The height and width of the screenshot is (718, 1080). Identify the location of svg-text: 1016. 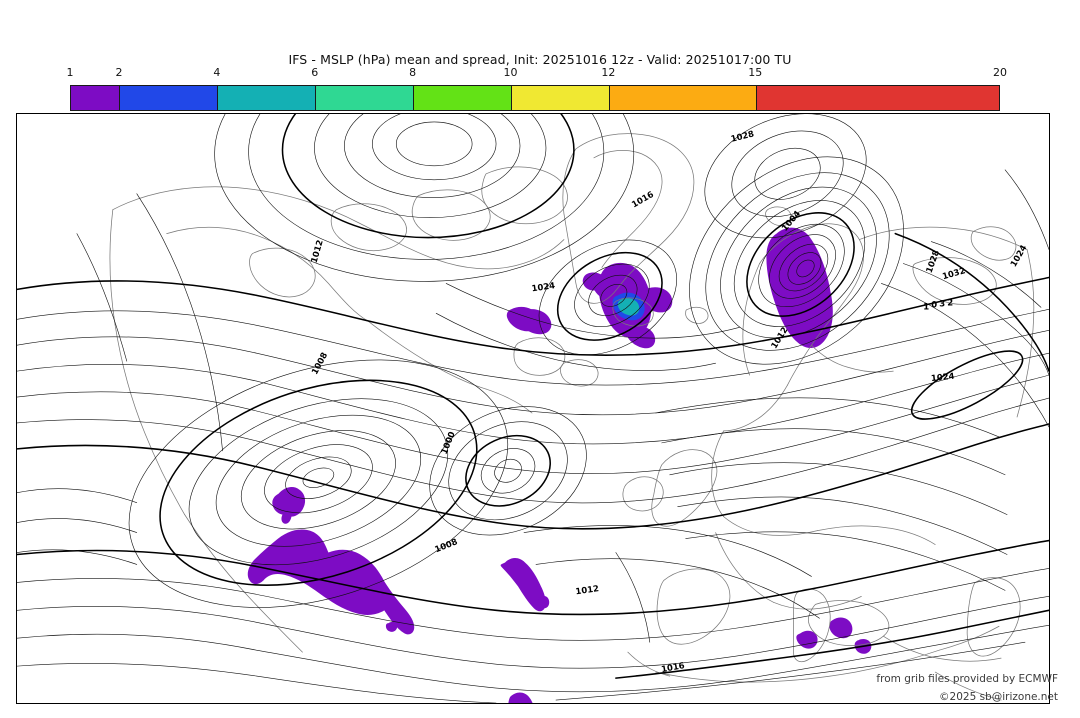
(672, 667).